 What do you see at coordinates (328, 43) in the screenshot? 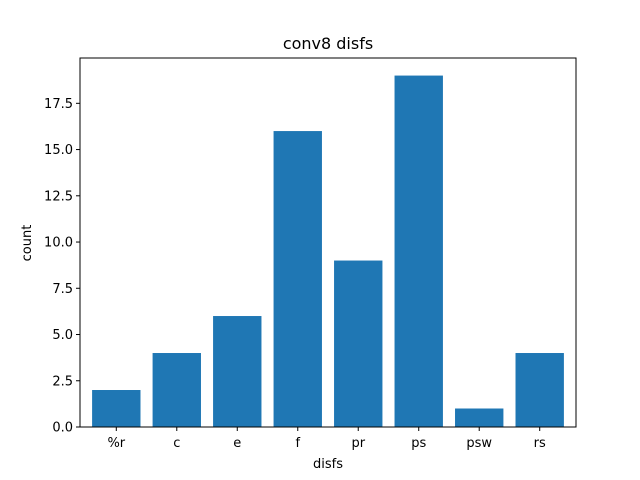
I see `chart-title: conv8 disfs` at bounding box center [328, 43].